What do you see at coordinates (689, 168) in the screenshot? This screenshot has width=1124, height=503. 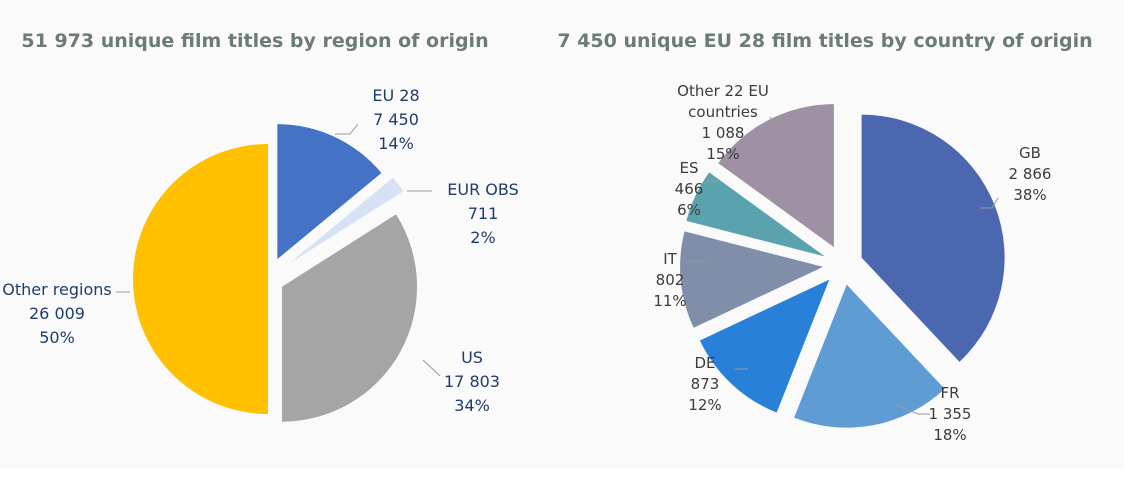 I see `data-label-es-line: ES` at bounding box center [689, 168].